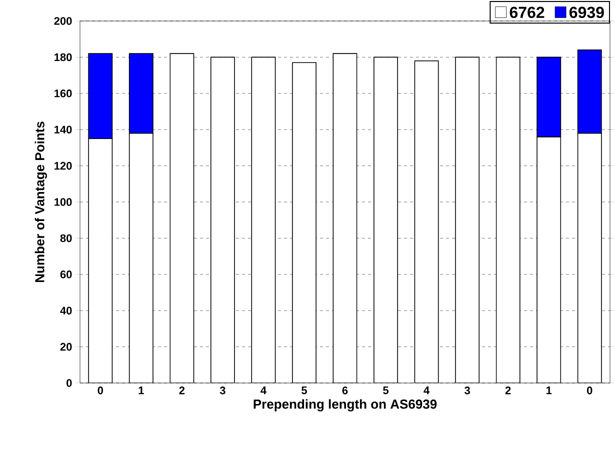 This screenshot has height=450, width=615. I want to click on y-tick-label: 140, so click(63, 130).